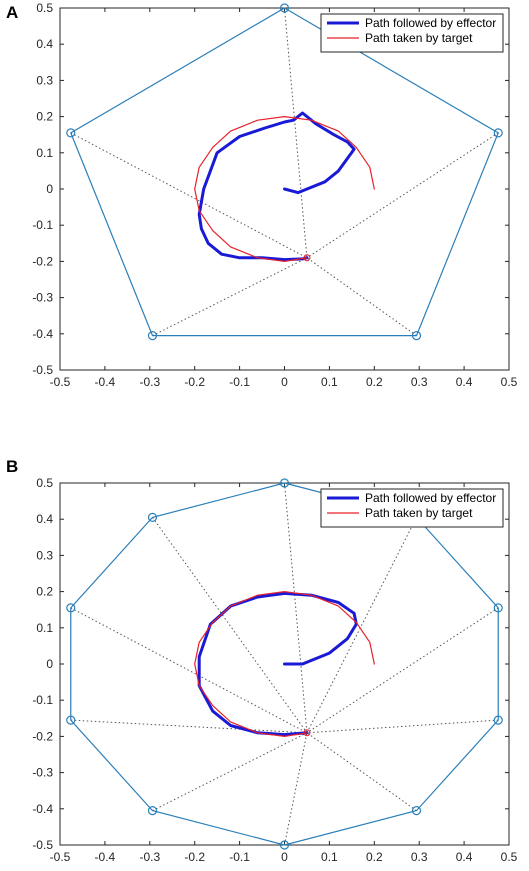 The height and width of the screenshot is (871, 529). Describe the element at coordinates (105, 382) in the screenshot. I see `chart-a-xtick-label: -0.4` at that location.